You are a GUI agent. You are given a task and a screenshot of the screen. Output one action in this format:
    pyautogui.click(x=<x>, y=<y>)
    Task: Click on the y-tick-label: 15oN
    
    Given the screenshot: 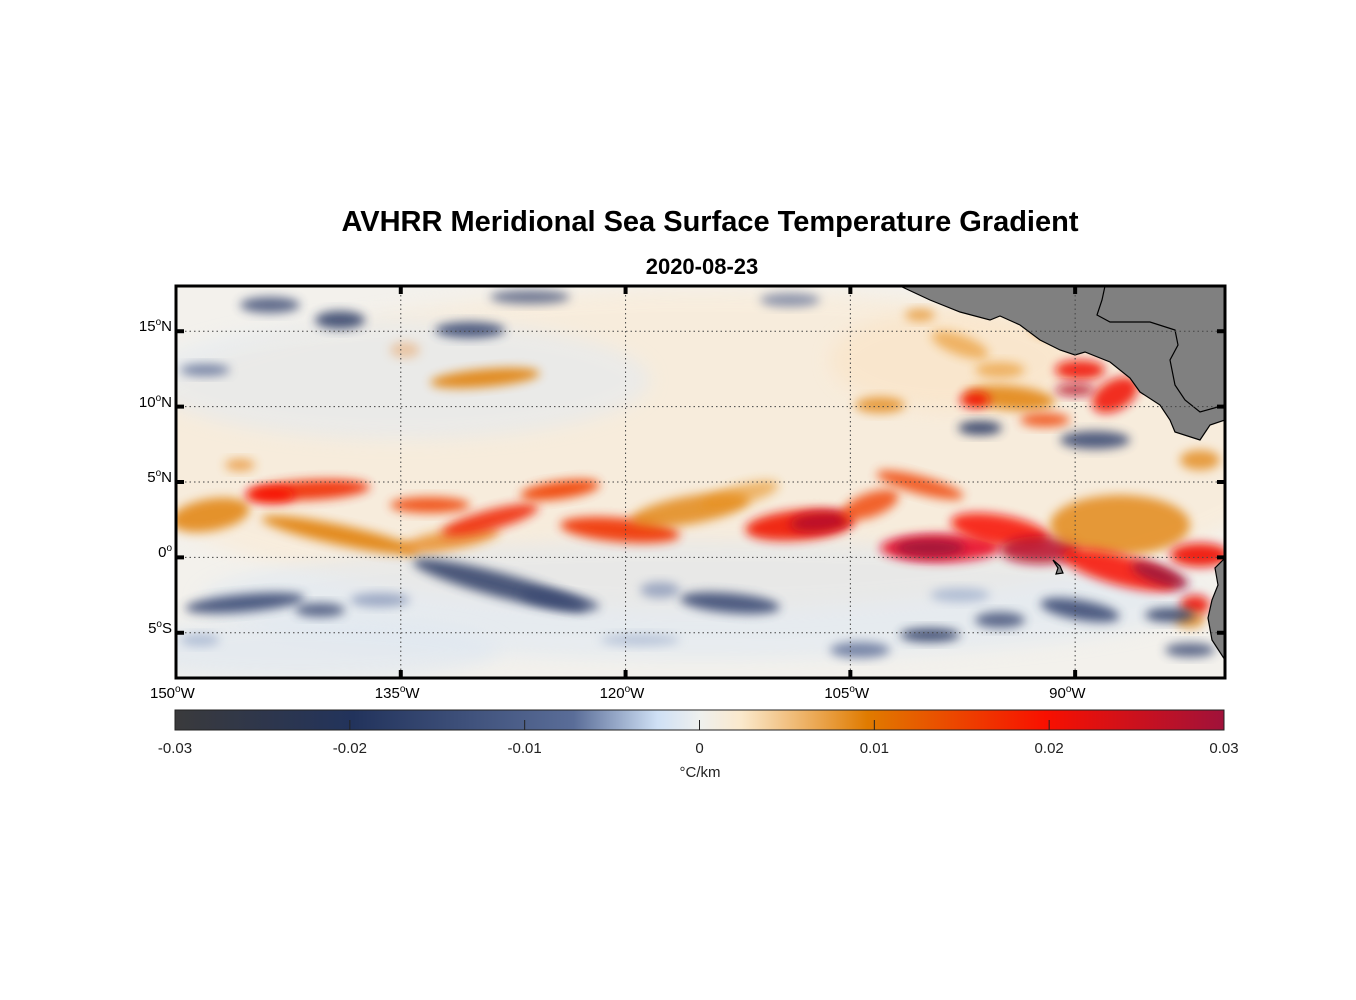 What is the action you would take?
    pyautogui.click(x=155, y=326)
    